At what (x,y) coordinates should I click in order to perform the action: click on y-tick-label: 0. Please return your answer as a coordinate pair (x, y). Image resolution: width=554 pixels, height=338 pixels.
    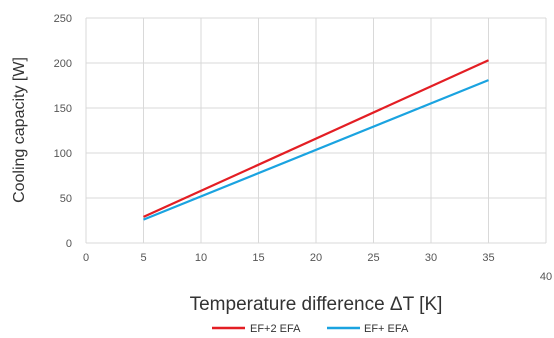
    Looking at the image, I should click on (69, 244).